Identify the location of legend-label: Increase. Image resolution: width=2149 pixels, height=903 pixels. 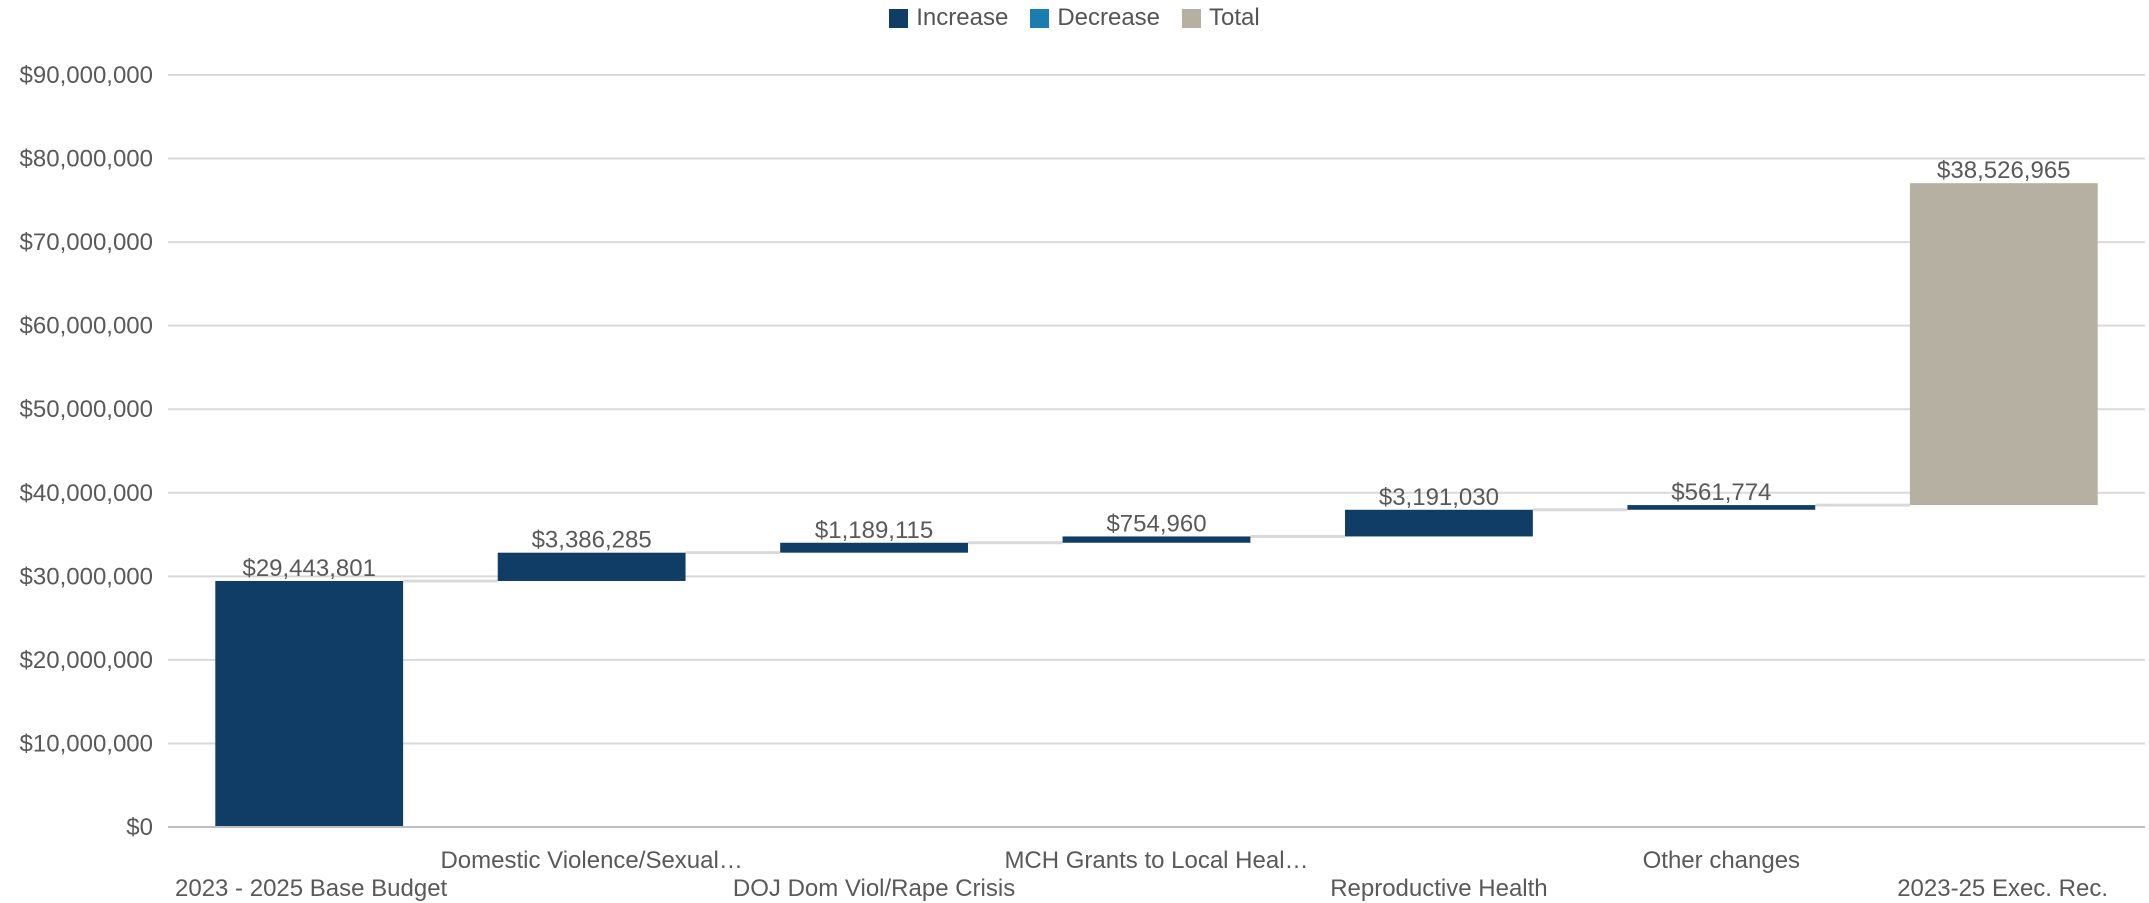
(962, 17).